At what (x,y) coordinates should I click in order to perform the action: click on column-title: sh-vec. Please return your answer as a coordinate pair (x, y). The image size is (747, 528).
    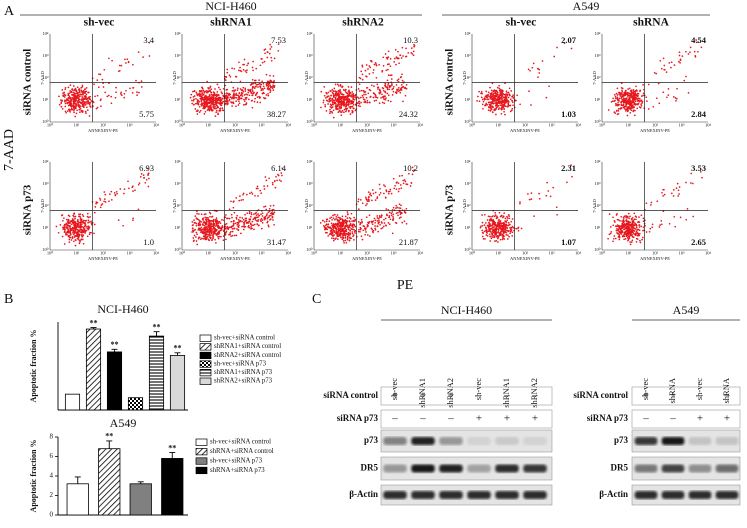
    Looking at the image, I should click on (99, 23).